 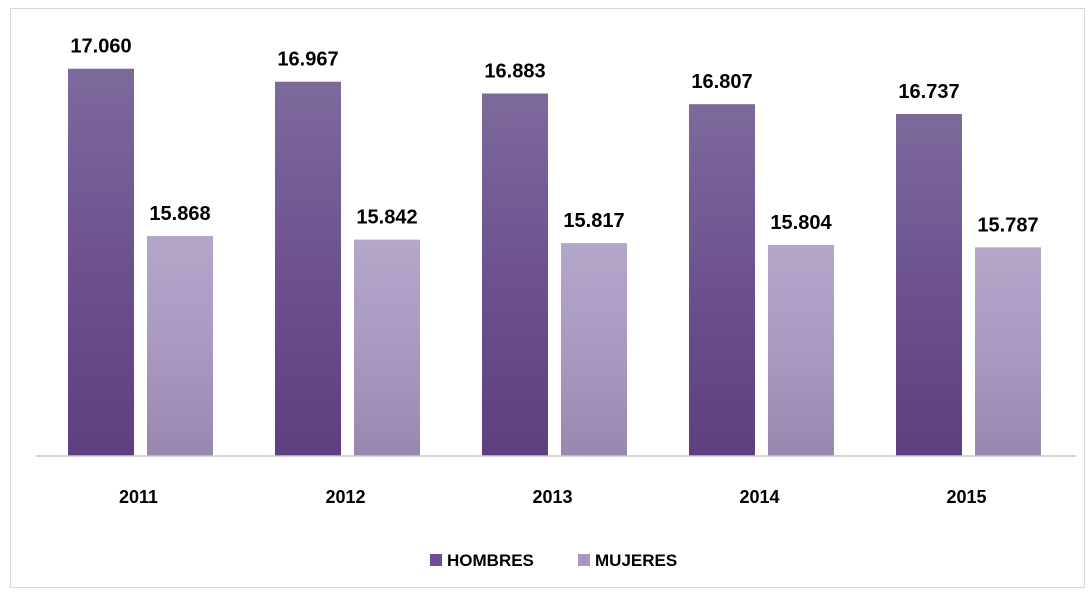 I want to click on bar-mujeres-2013, so click(x=594, y=349).